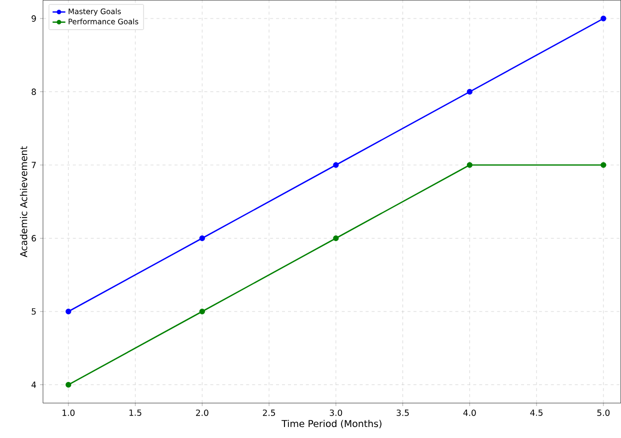  What do you see at coordinates (34, 385) in the screenshot?
I see `y-tick-label: 4` at bounding box center [34, 385].